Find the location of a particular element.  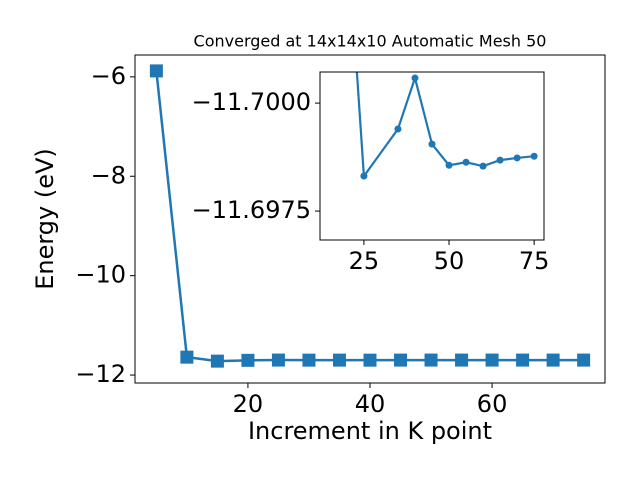

y-tick-label: −11.6975 is located at coordinates (251, 210).